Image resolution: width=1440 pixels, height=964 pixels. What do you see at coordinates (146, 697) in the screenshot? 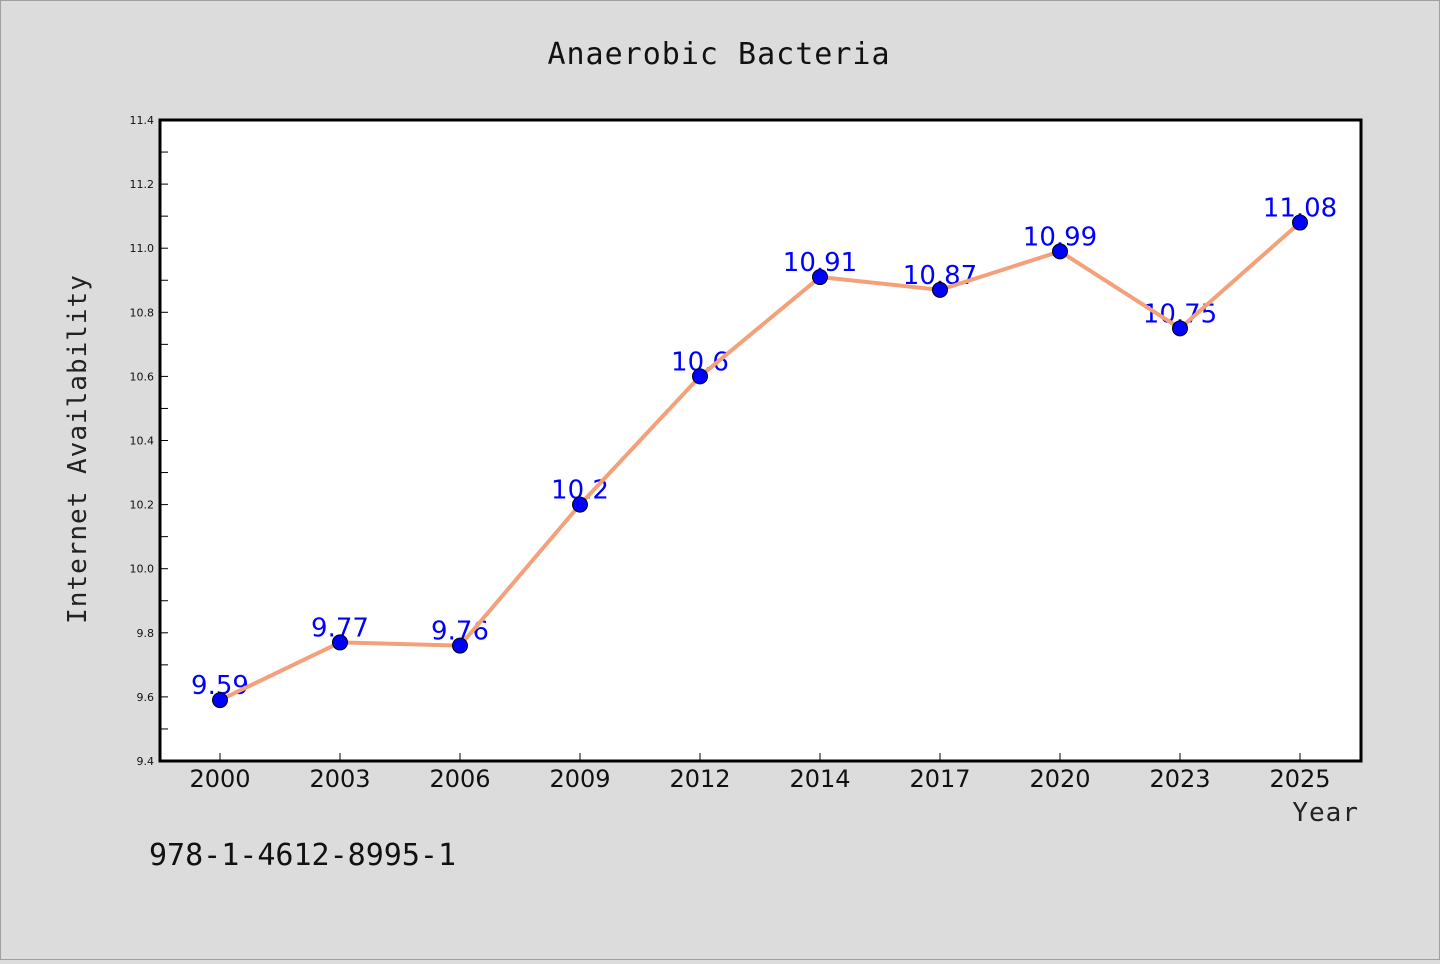
I see `y-tick-label: 9.6` at bounding box center [146, 697].